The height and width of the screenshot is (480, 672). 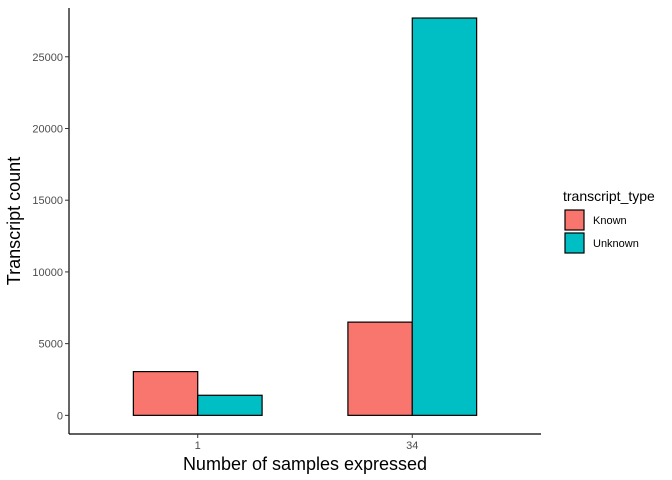 What do you see at coordinates (305, 464) in the screenshot?
I see `x-axis-title: Number of samples expressed` at bounding box center [305, 464].